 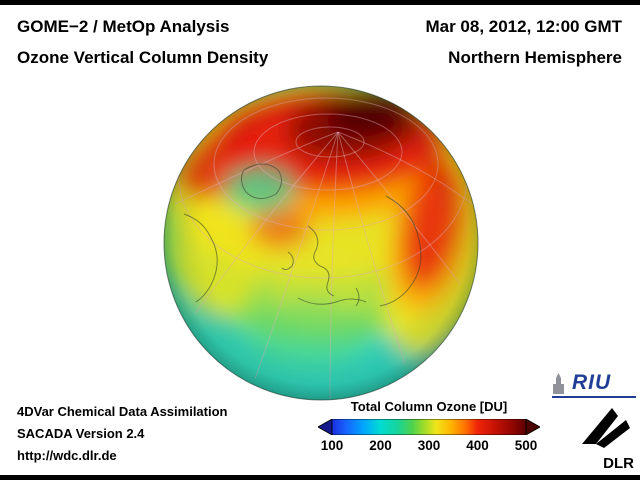 I want to click on instrument-title: GOME−2 / MetOp Analysis, so click(x=123, y=26).